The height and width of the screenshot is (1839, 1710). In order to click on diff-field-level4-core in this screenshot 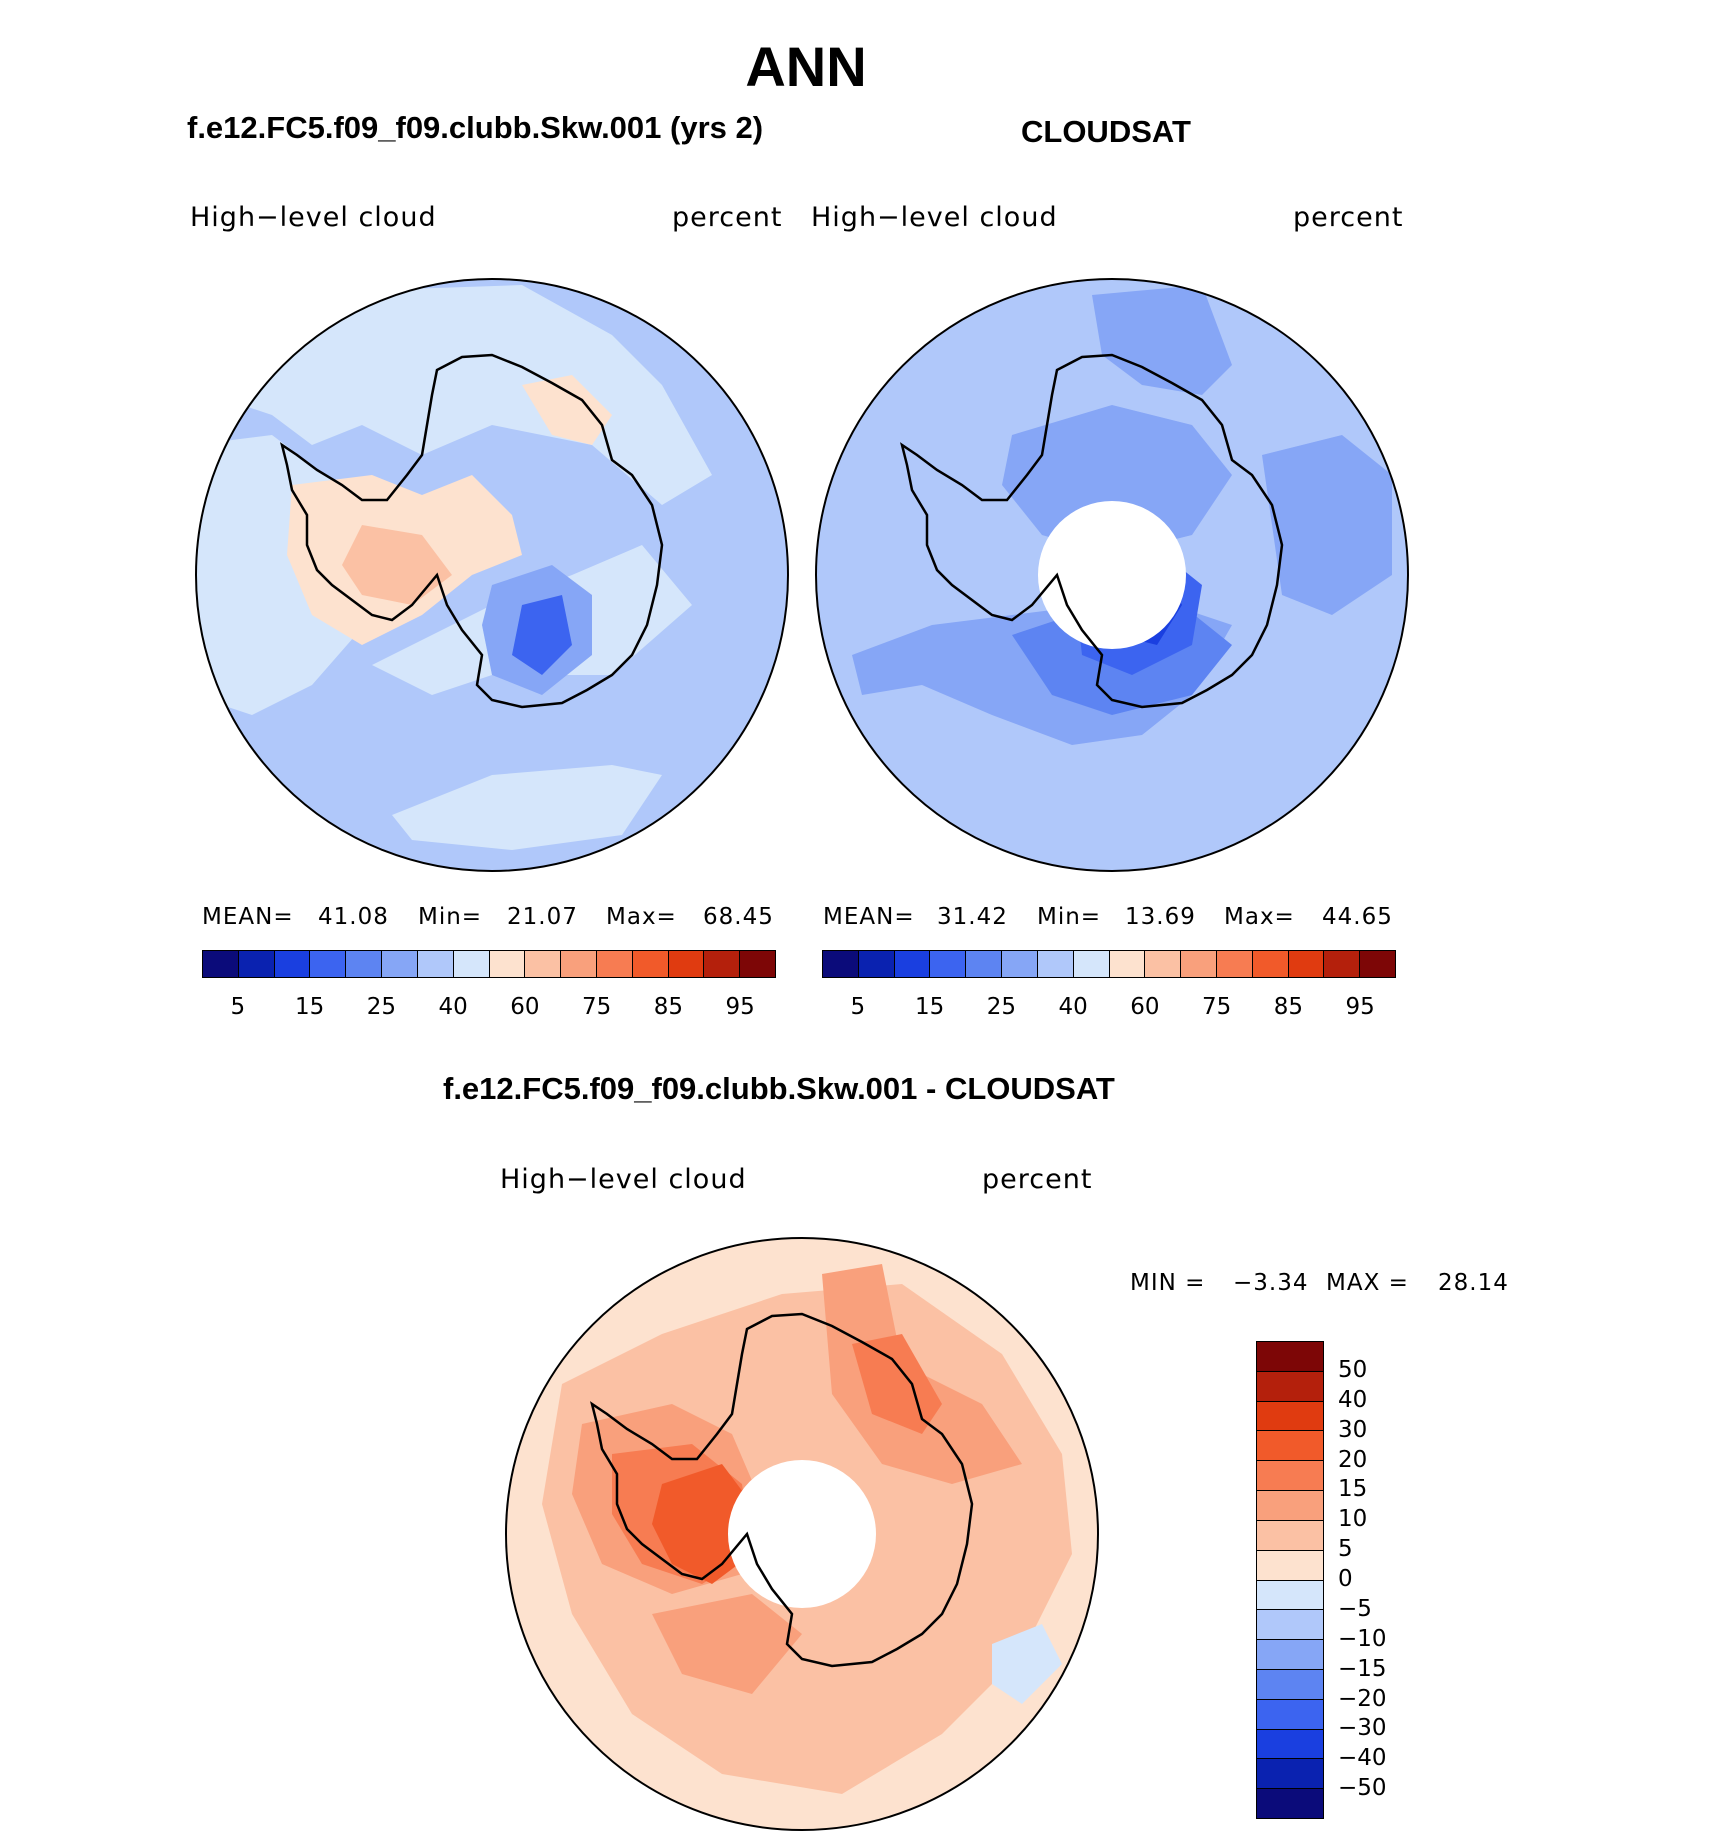, I will do `click(702, 1524)`.